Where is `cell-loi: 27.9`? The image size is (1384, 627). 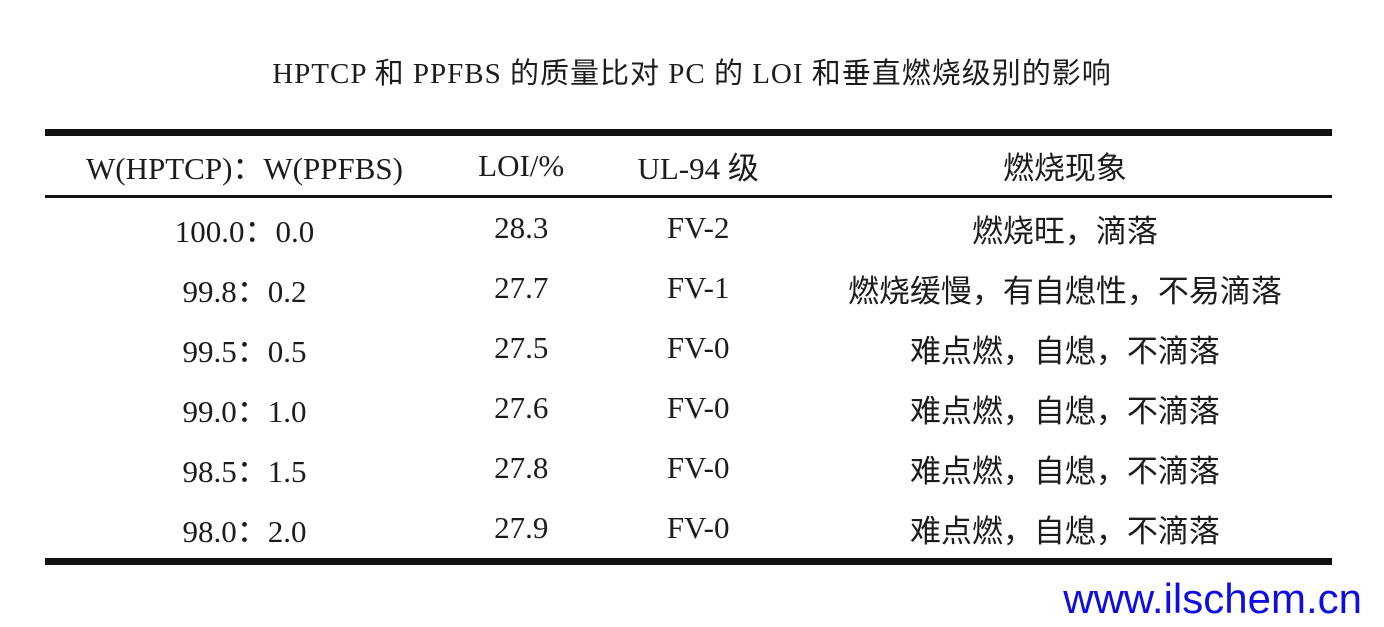
cell-loi: 27.9 is located at coordinates (521, 527).